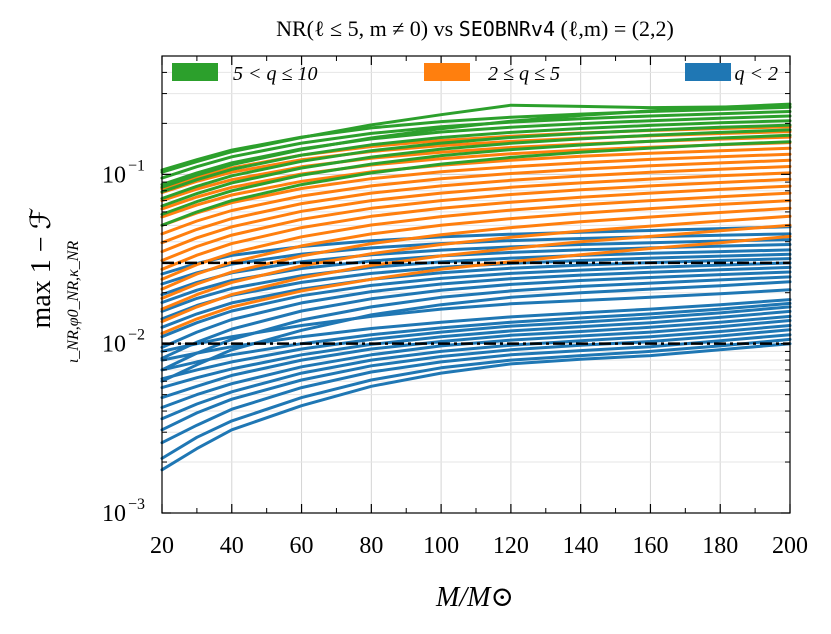  I want to click on chart-title-suffix: (ℓ,m) = (2,2), so click(614, 28).